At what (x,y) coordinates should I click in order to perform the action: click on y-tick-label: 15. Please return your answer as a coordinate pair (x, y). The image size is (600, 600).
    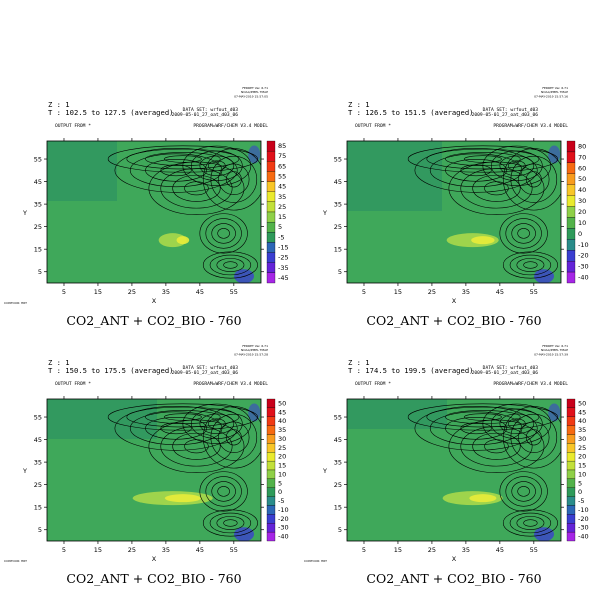
    Looking at the image, I should click on (38, 507).